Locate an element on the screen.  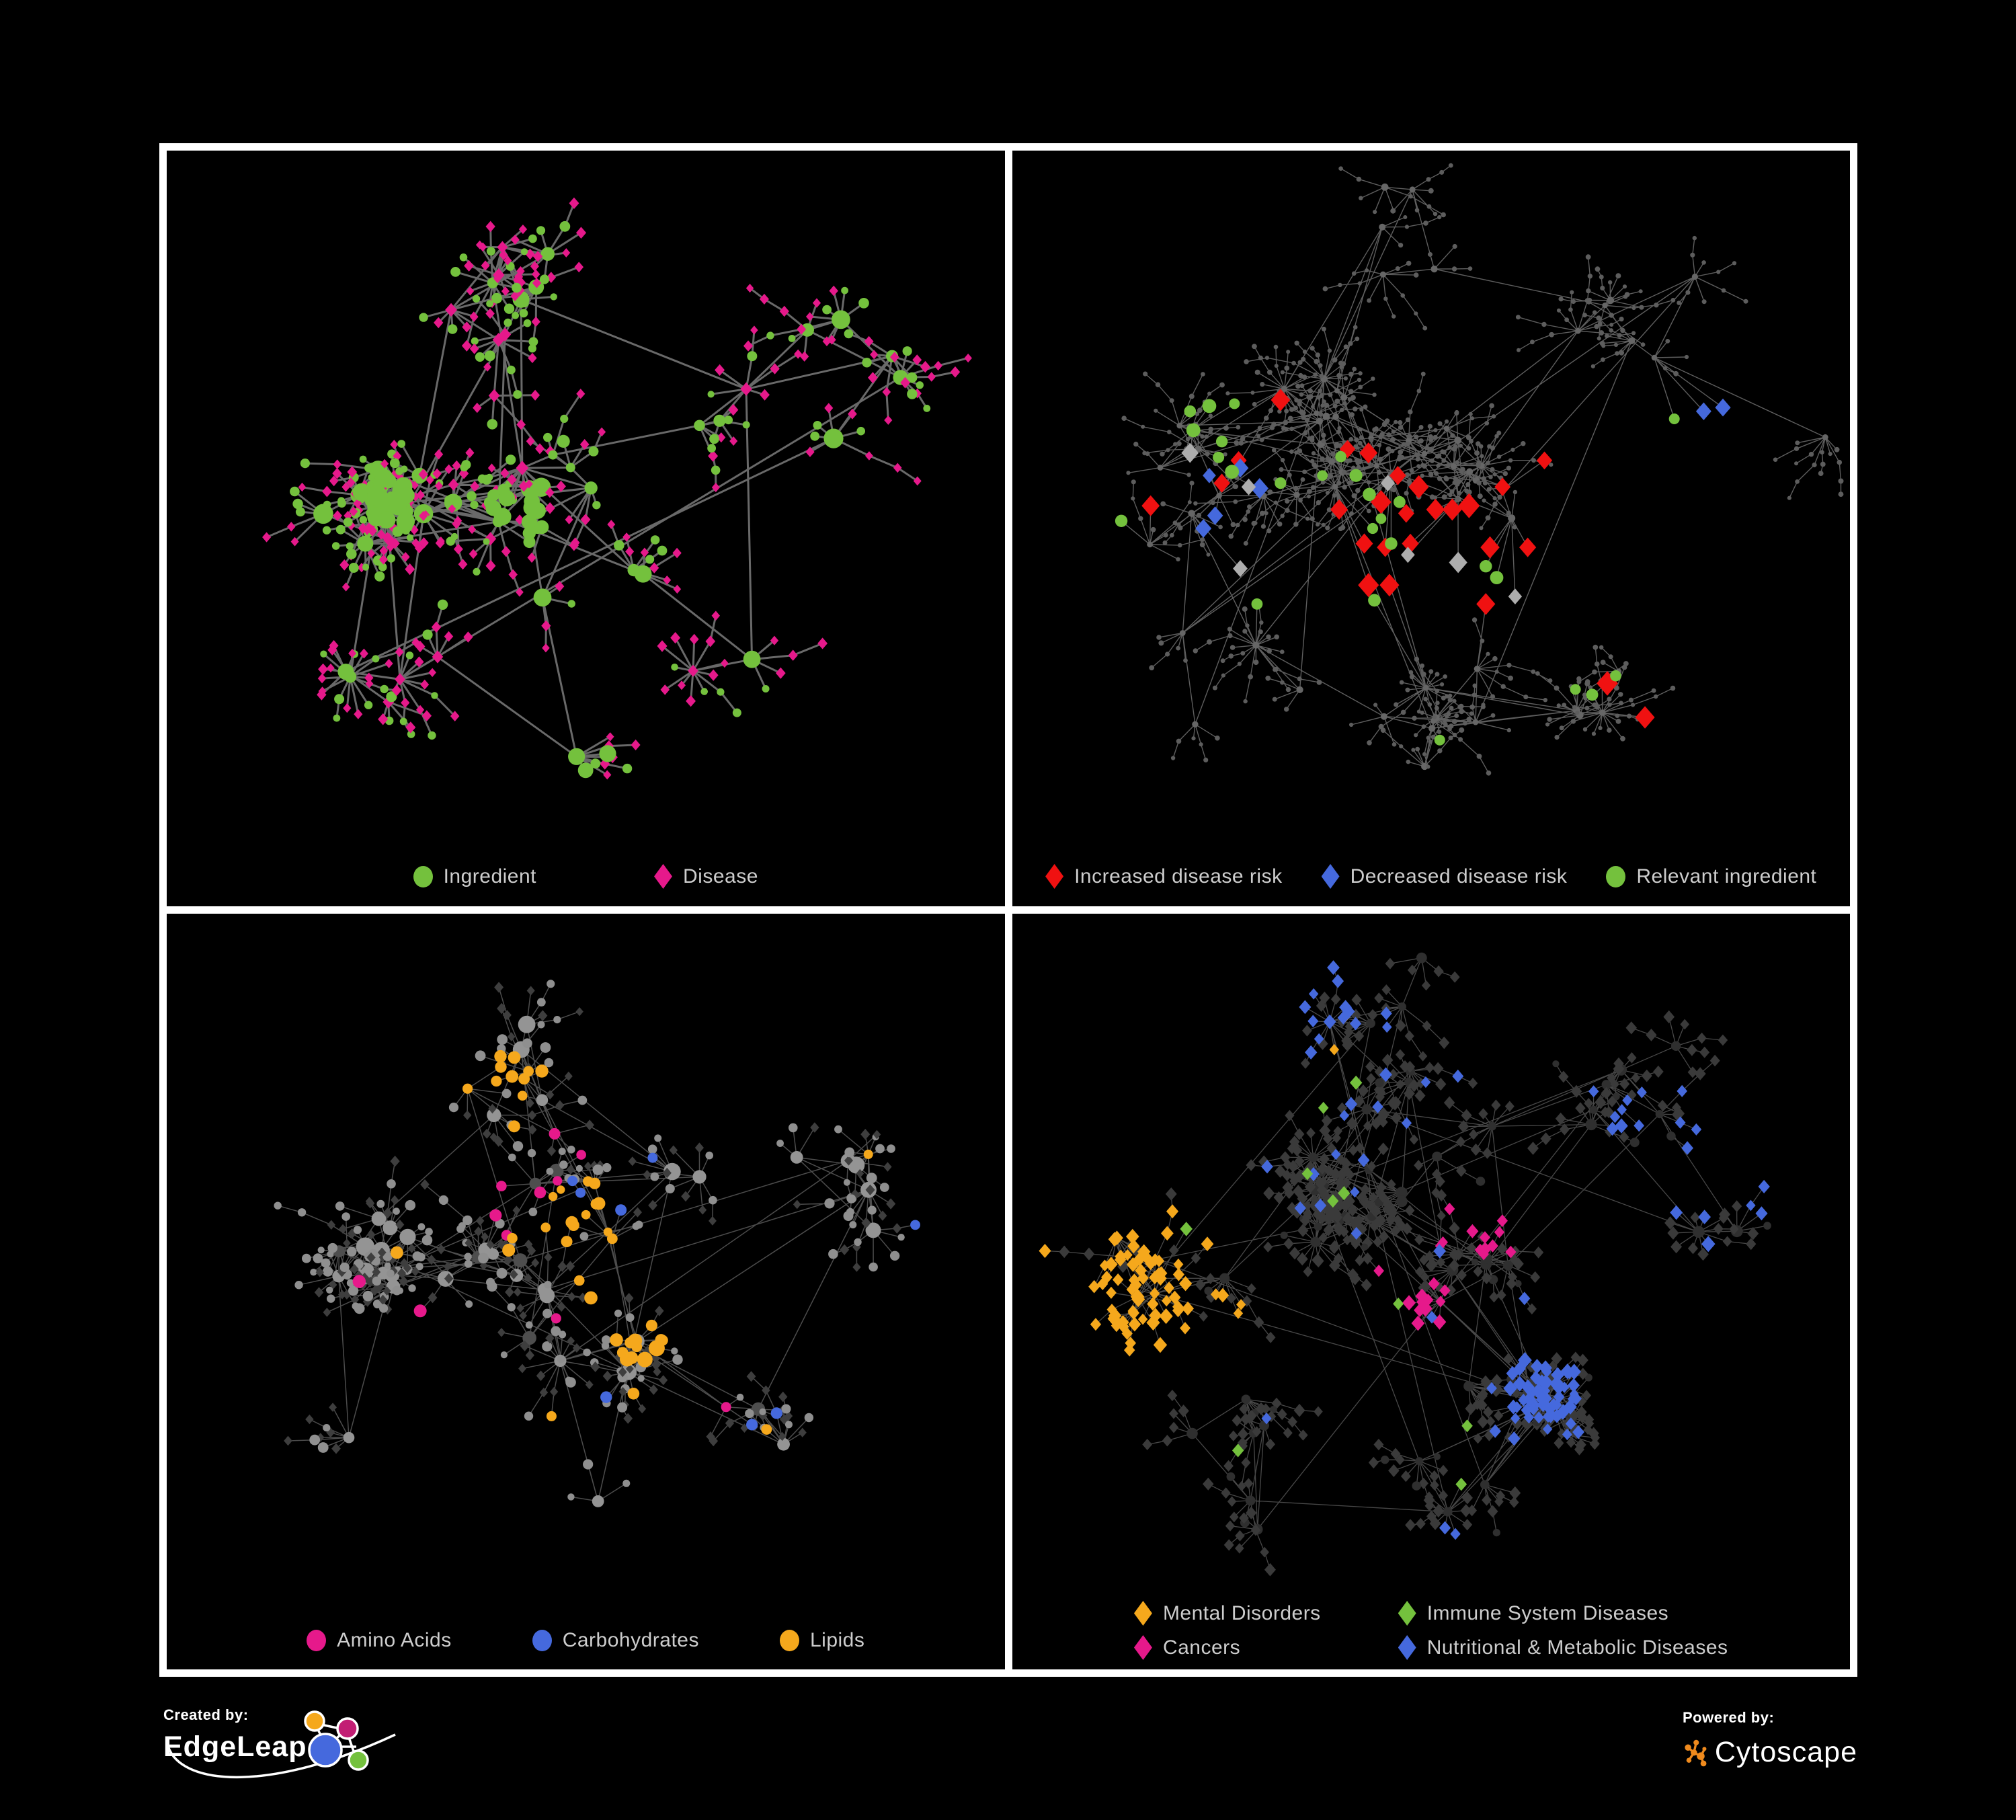
legend-item: Mental Disorders is located at coordinates (1227, 1613).